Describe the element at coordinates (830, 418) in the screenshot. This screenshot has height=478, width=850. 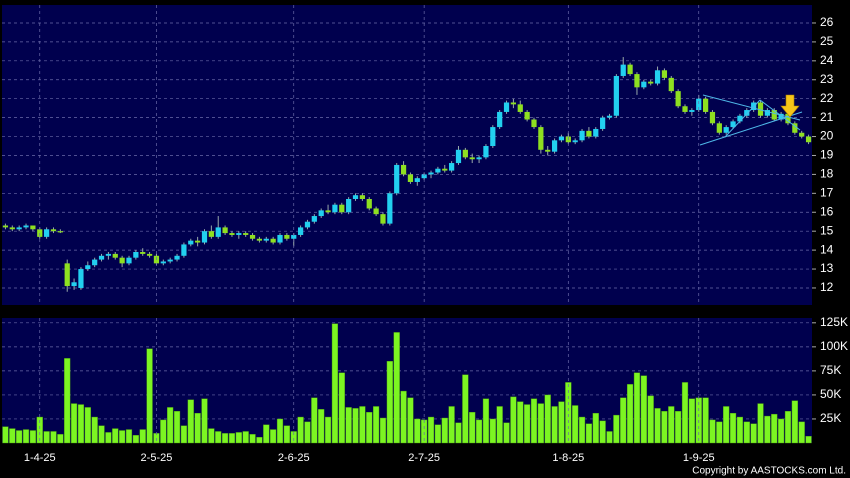
I see `y-tick-label: 25K` at that location.